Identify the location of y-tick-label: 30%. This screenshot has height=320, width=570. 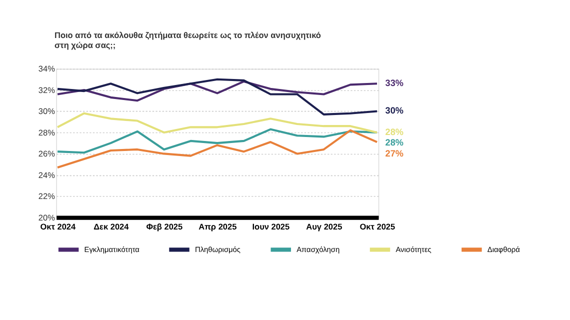
(47, 111).